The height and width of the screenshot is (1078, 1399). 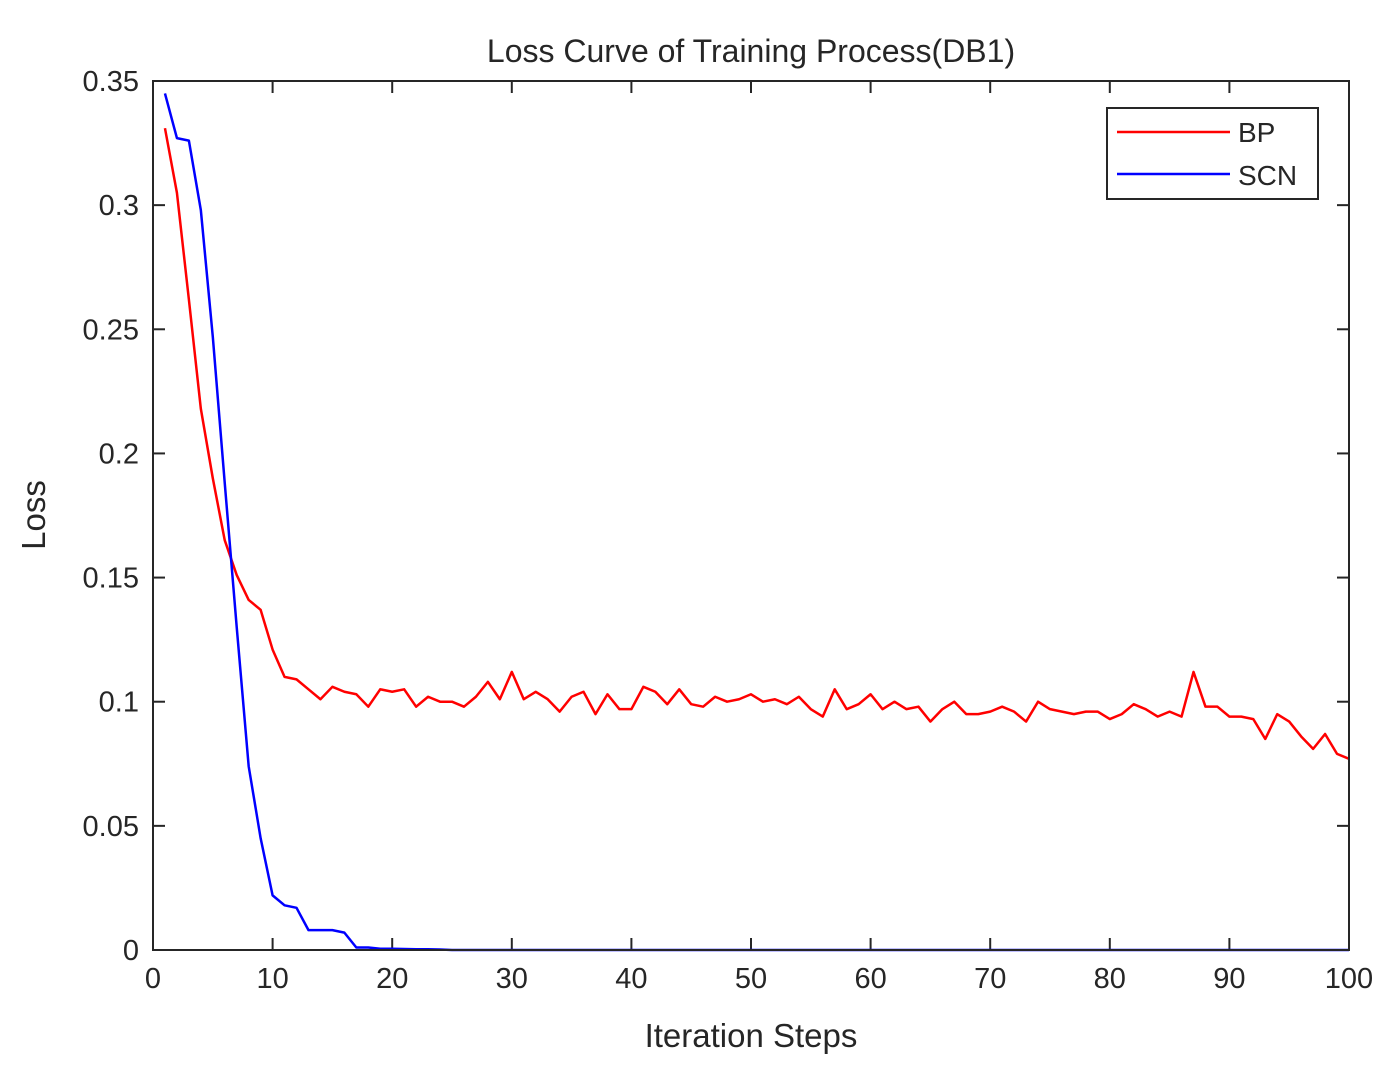 I want to click on legend-label-scn: SCN, so click(x=1267, y=175).